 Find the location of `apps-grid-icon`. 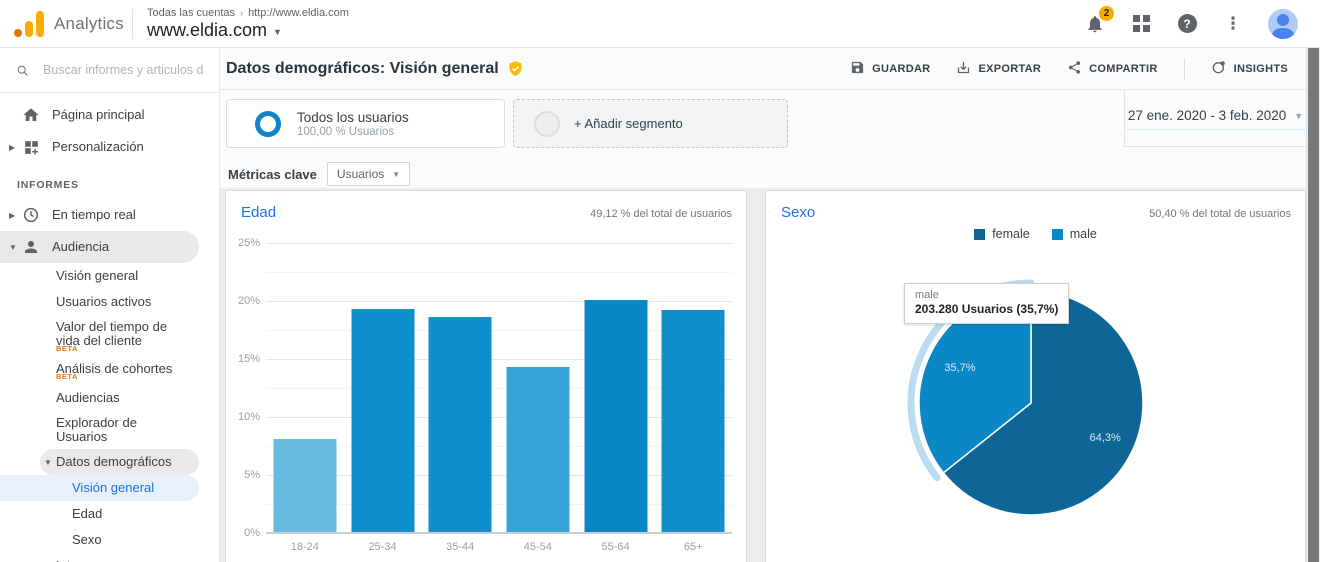

apps-grid-icon is located at coordinates (1141, 24).